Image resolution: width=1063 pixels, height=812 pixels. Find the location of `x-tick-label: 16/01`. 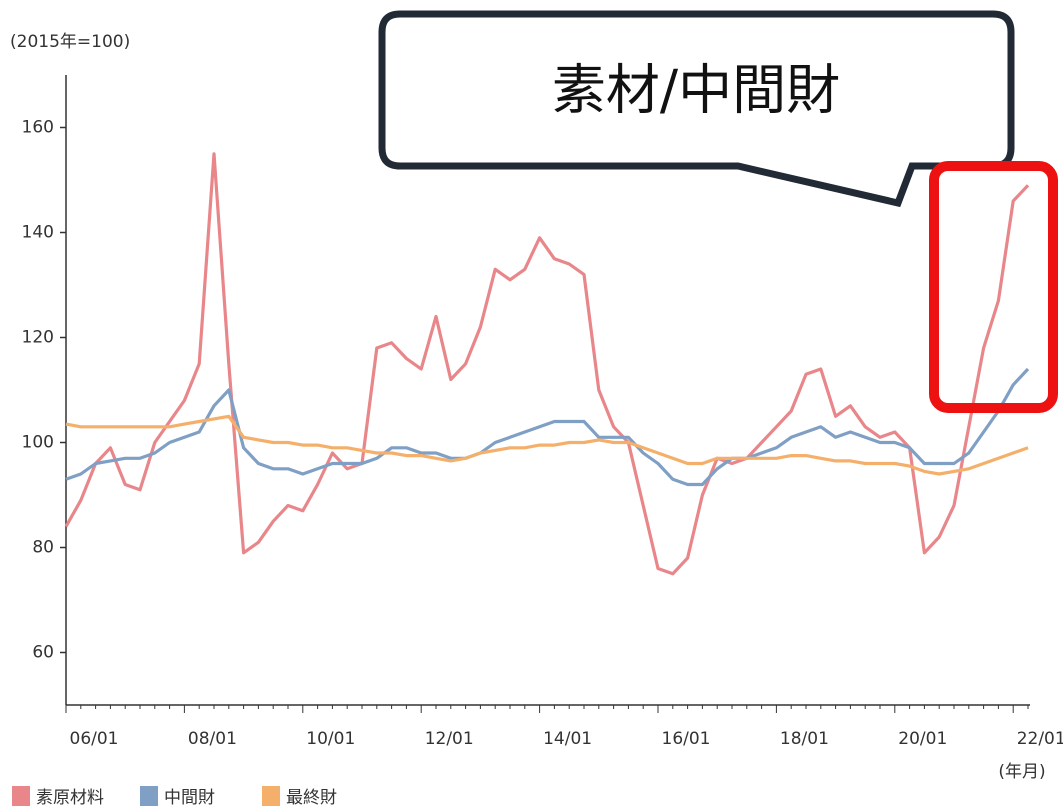

x-tick-label: 16/01 is located at coordinates (686, 739).